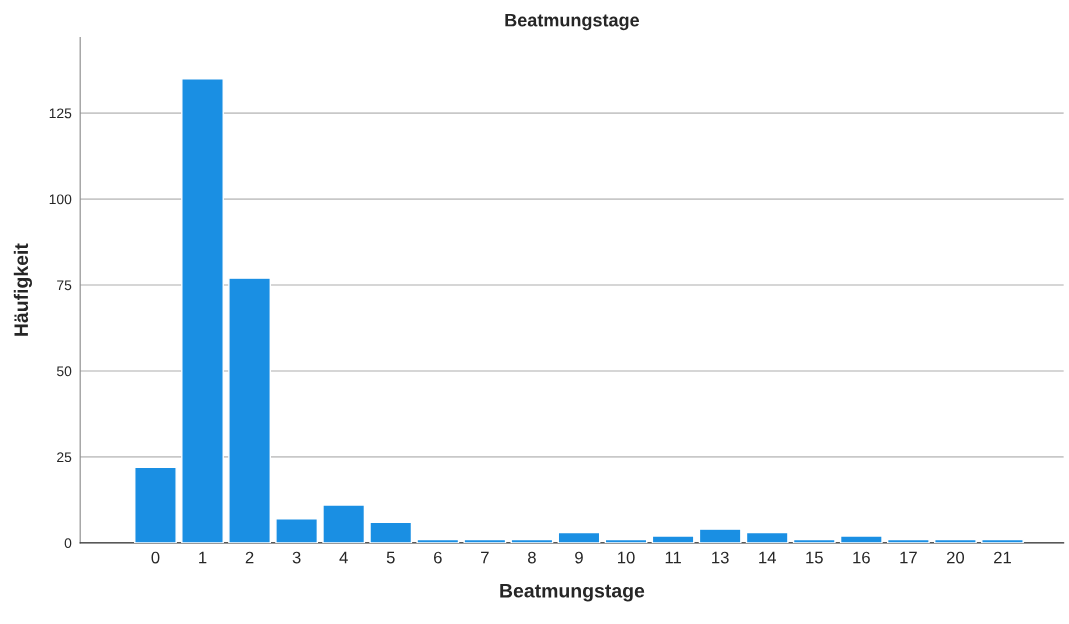 This screenshot has width=1069, height=624. What do you see at coordinates (22, 289) in the screenshot?
I see `y-axis-title: Häufigkeit` at bounding box center [22, 289].